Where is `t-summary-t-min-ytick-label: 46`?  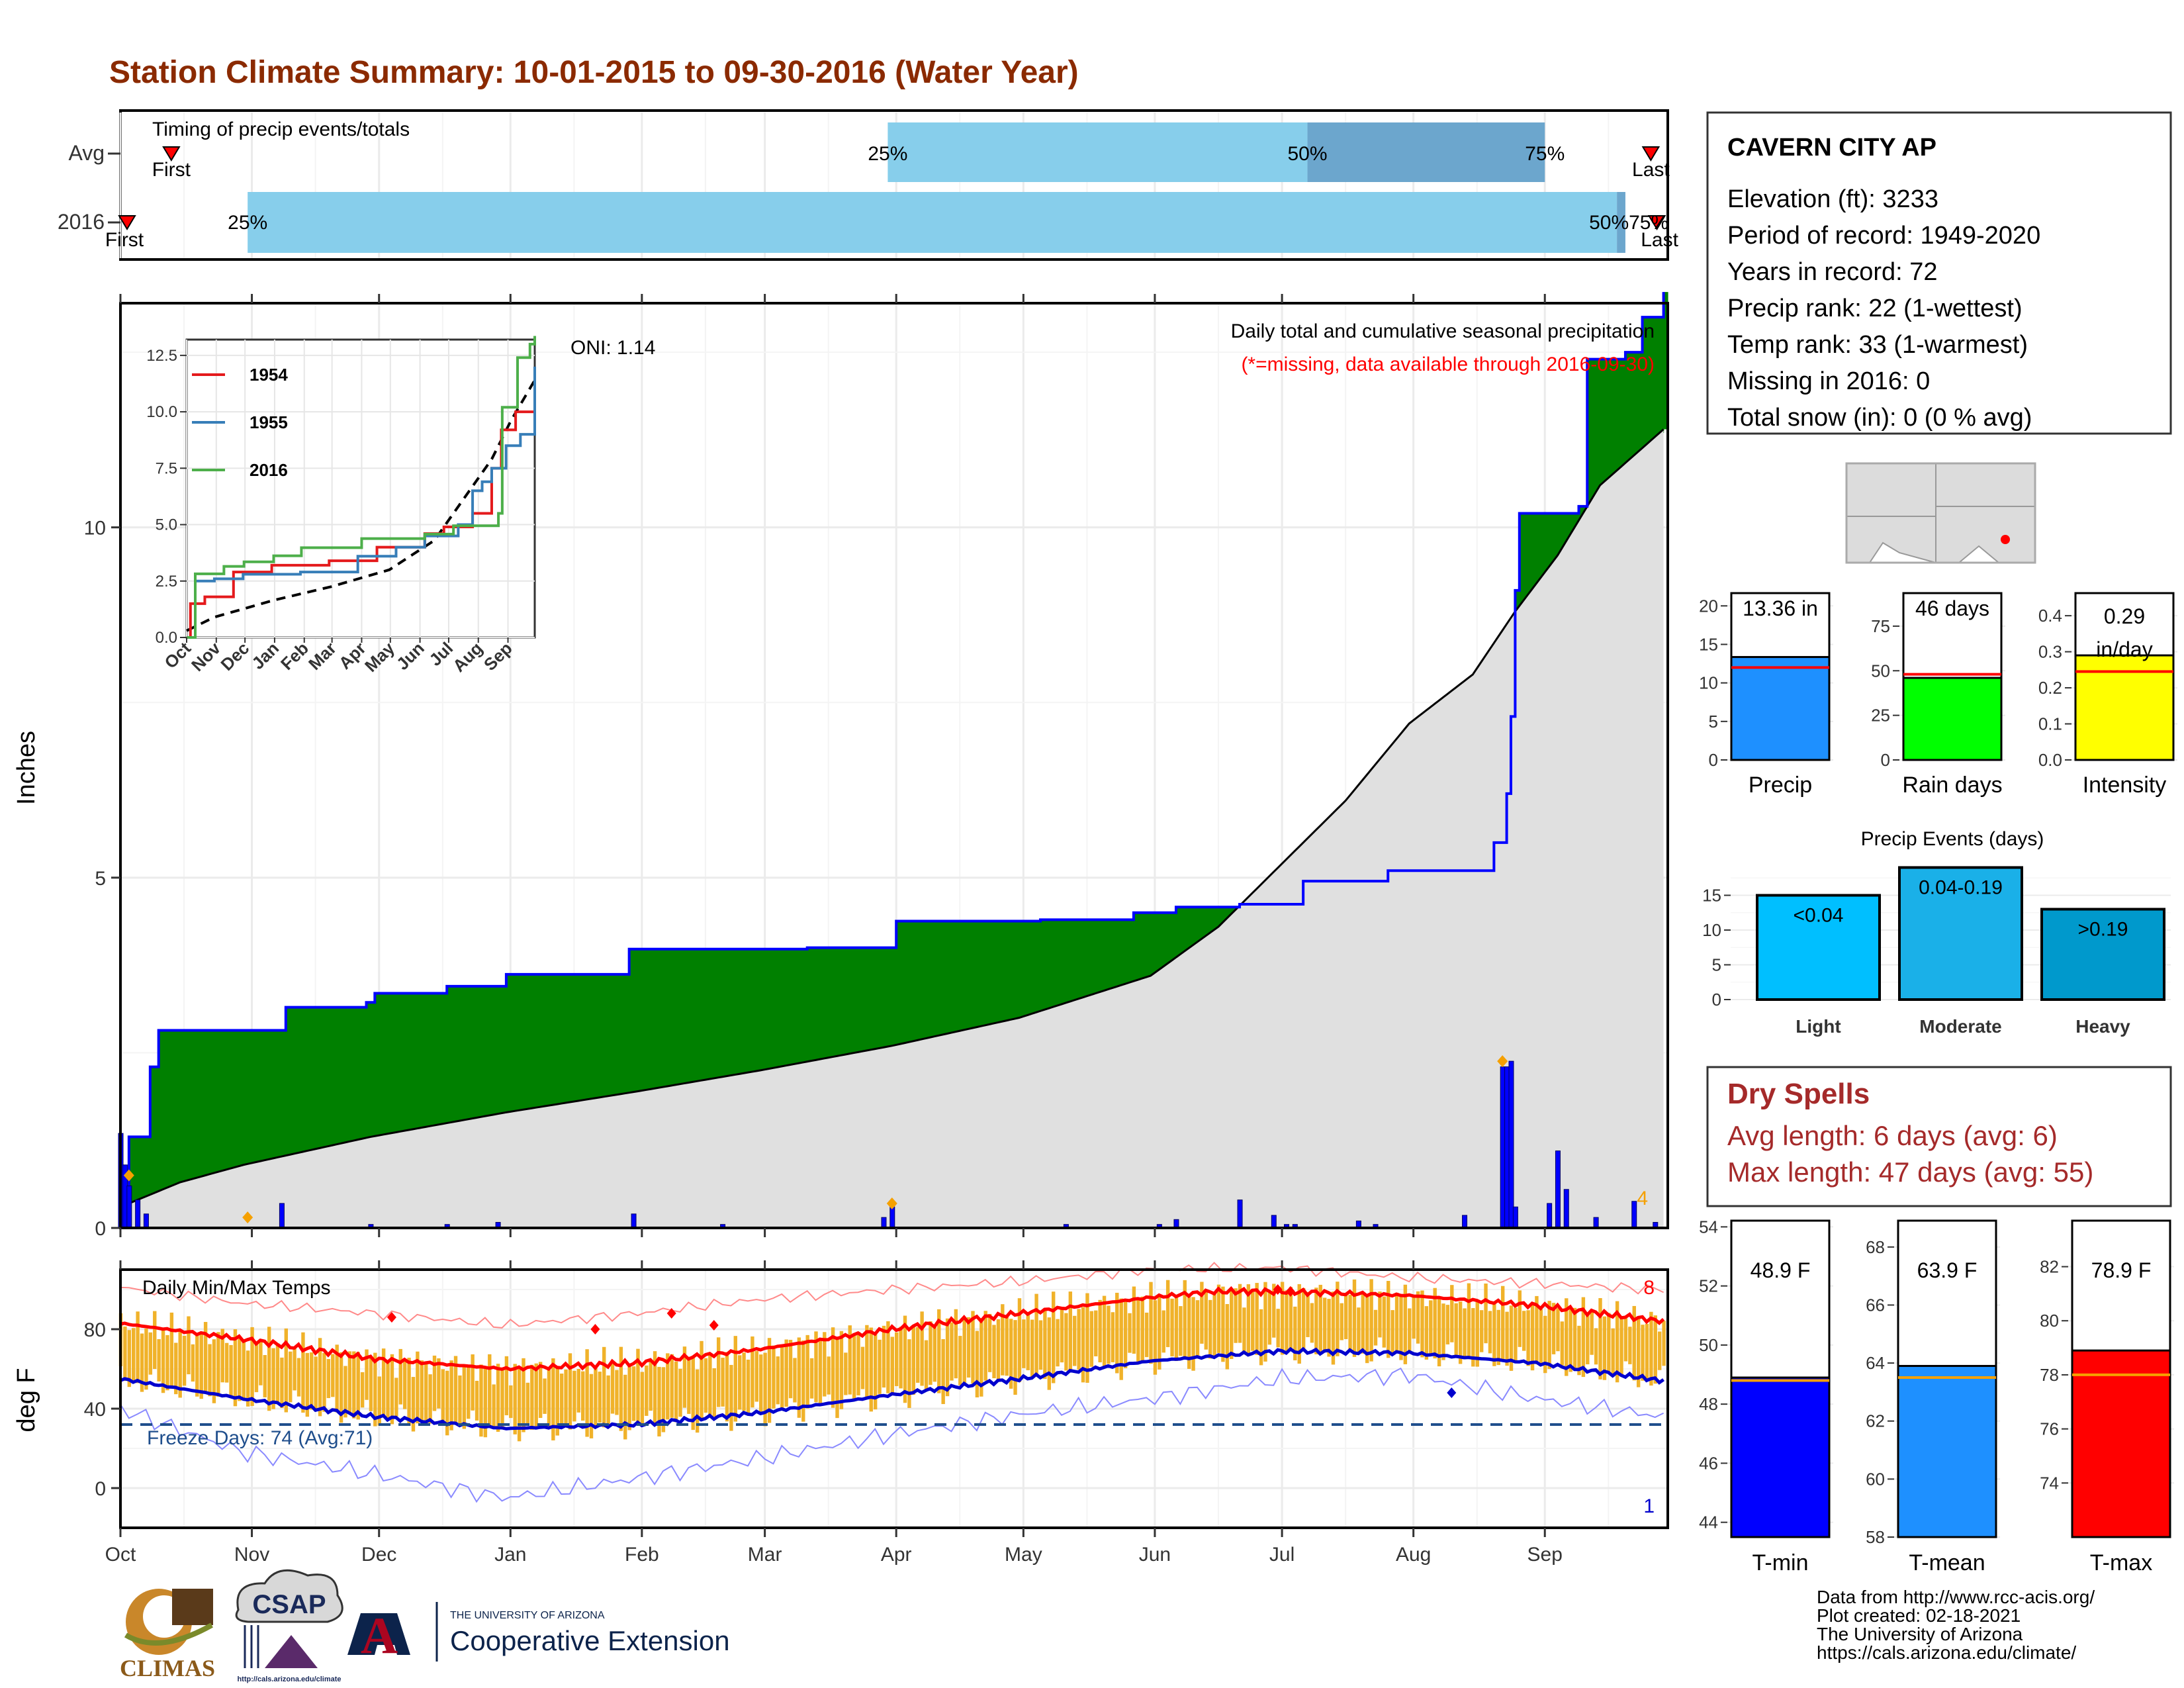 t-summary-t-min-ytick-label: 46 is located at coordinates (1709, 1463).